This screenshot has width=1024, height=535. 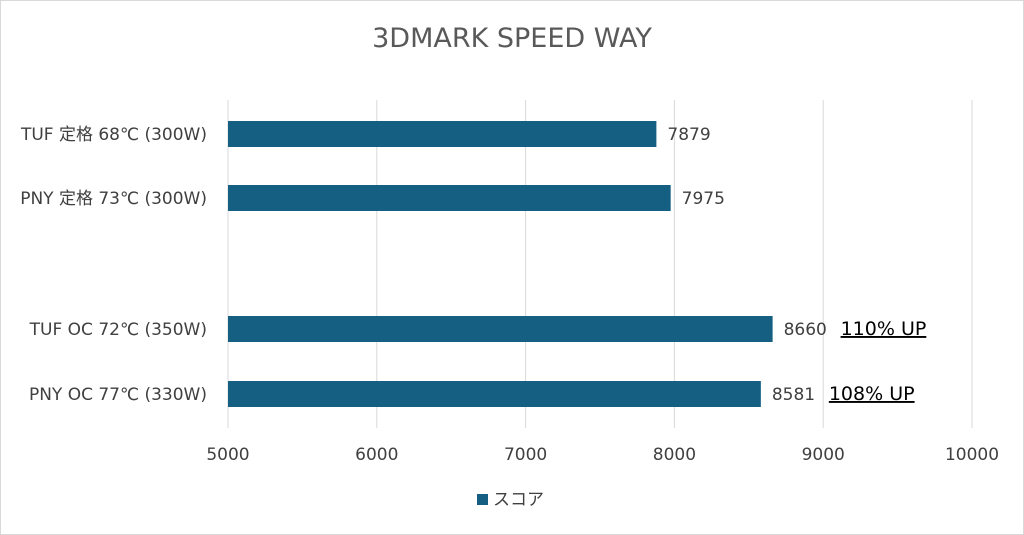 What do you see at coordinates (525, 455) in the screenshot?
I see `x-tick-label: 7000` at bounding box center [525, 455].